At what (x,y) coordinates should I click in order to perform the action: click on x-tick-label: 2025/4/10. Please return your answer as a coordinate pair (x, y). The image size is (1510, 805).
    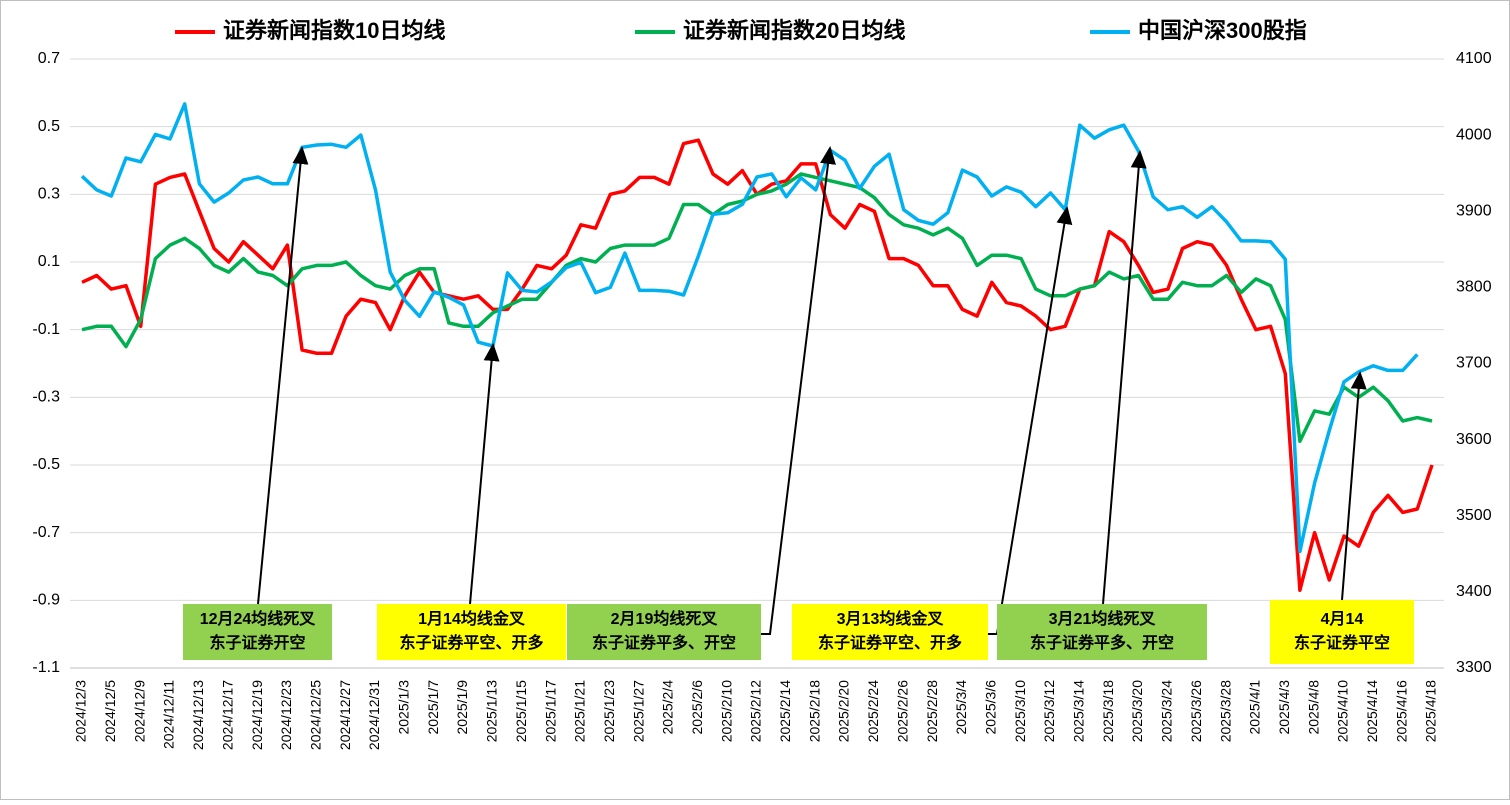
    Looking at the image, I should click on (1343, 711).